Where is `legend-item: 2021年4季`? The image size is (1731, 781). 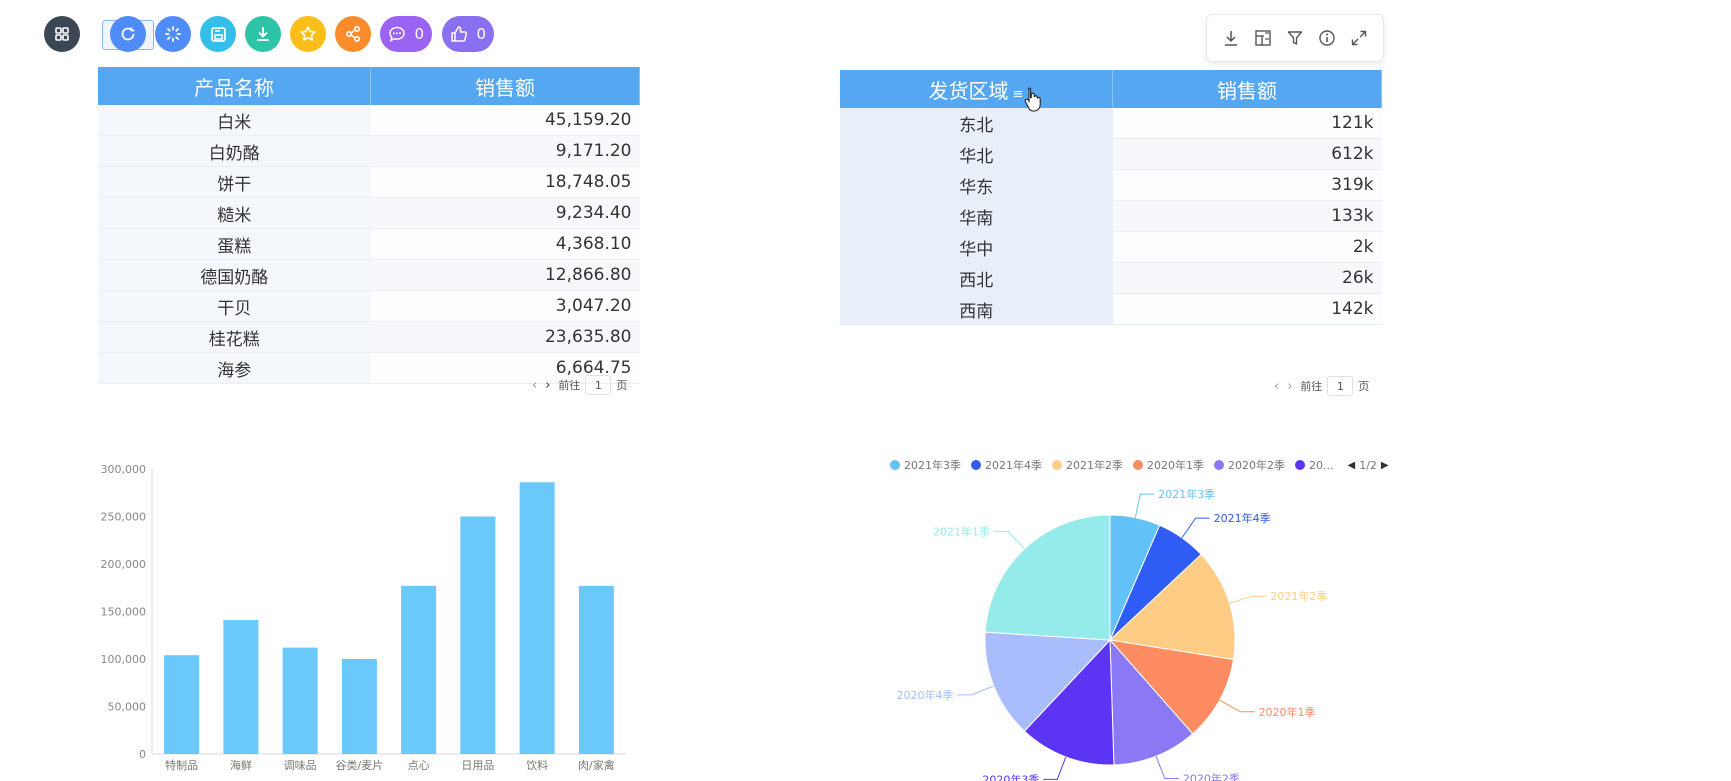
legend-item: 2021年4季 is located at coordinates (1006, 465).